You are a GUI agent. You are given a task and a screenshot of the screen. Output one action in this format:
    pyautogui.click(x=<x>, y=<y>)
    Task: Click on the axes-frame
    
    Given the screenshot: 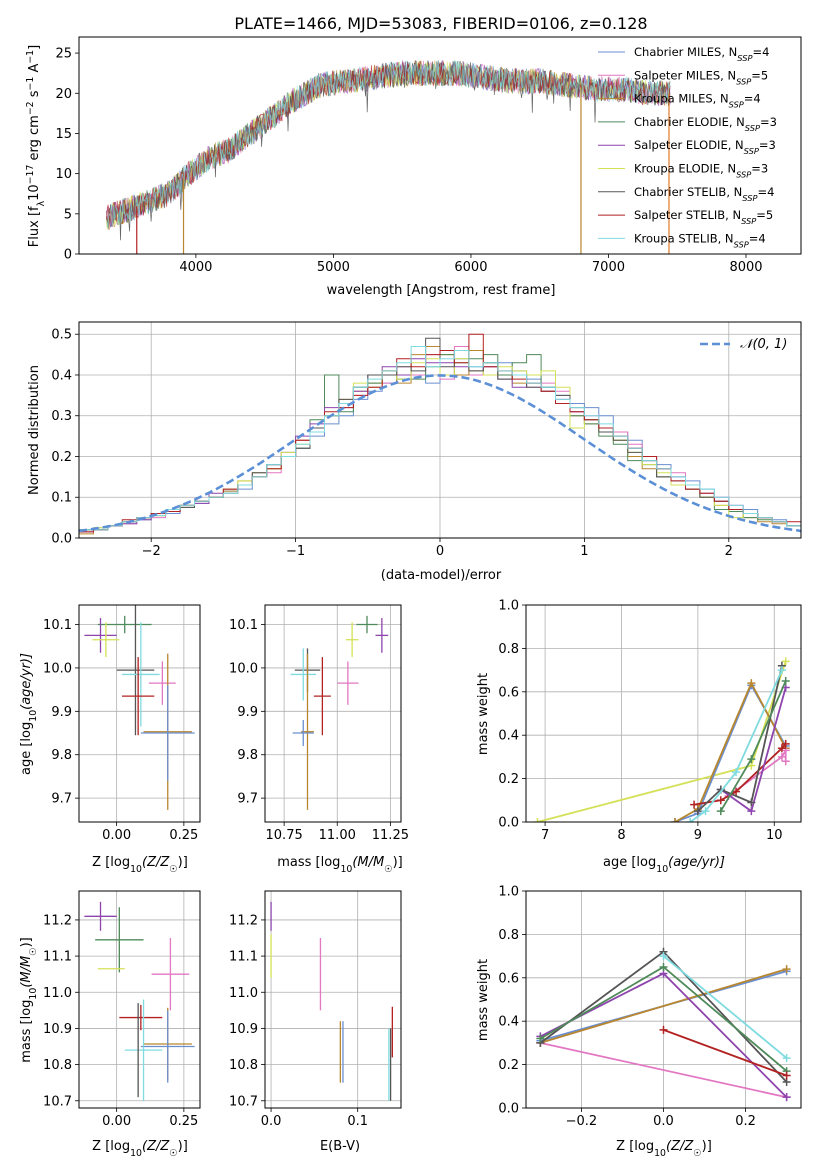 What is the action you would take?
    pyautogui.click(x=139, y=713)
    